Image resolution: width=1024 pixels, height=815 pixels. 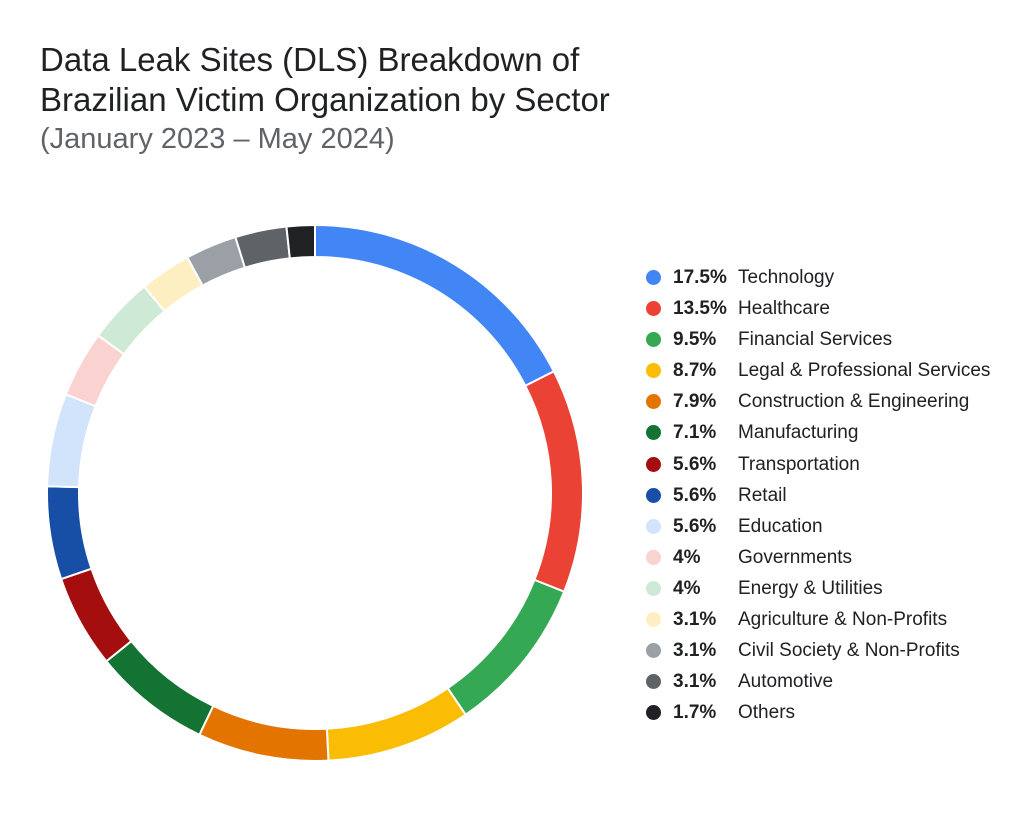 I want to click on chart-title-line-1: Data Leak Sites (DLS) Breakdown of, so click(x=310, y=59).